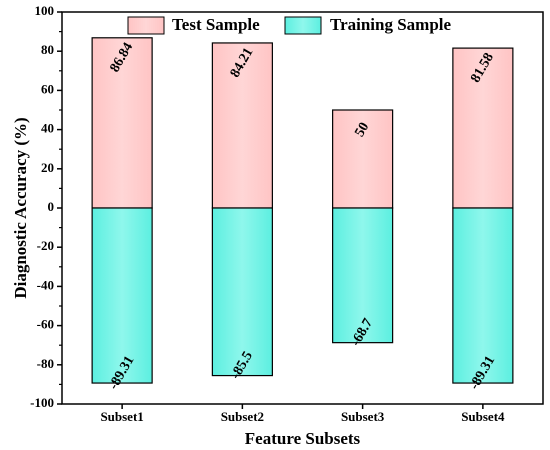  What do you see at coordinates (45, 245) in the screenshot?
I see `y-tick-label: -20` at bounding box center [45, 245].